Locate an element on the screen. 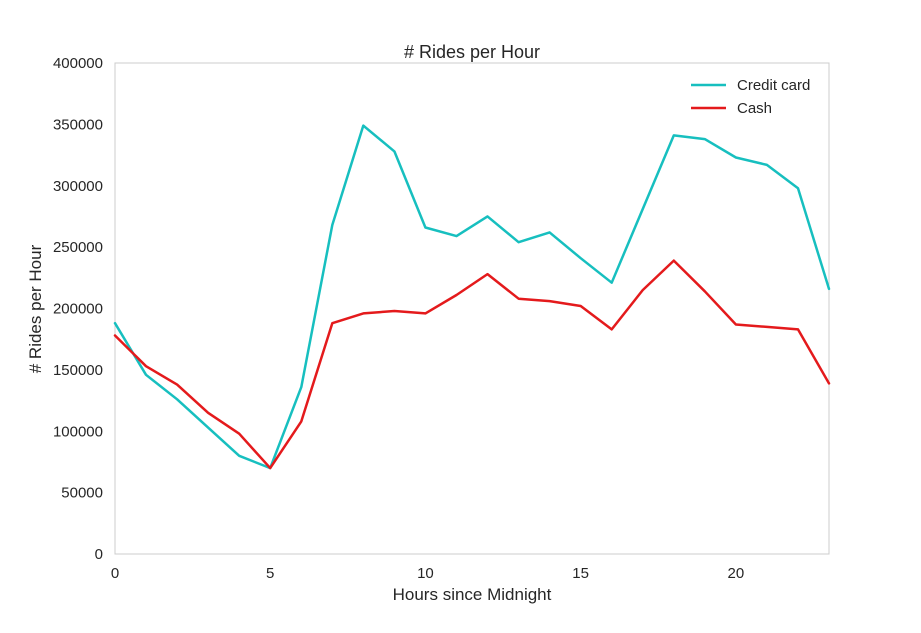  x-tick-label: 15 is located at coordinates (580, 573).